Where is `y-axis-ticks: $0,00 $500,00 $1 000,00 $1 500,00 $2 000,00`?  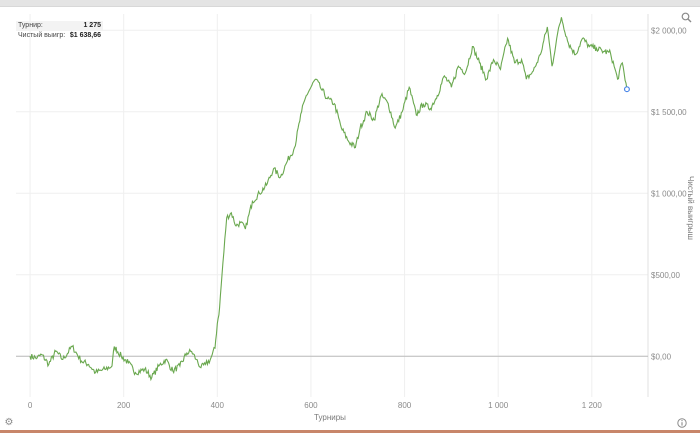
y-axis-ticks: $0,00 $500,00 $1 000,00 $1 500,00 $2 000,00 is located at coordinates (669, 193).